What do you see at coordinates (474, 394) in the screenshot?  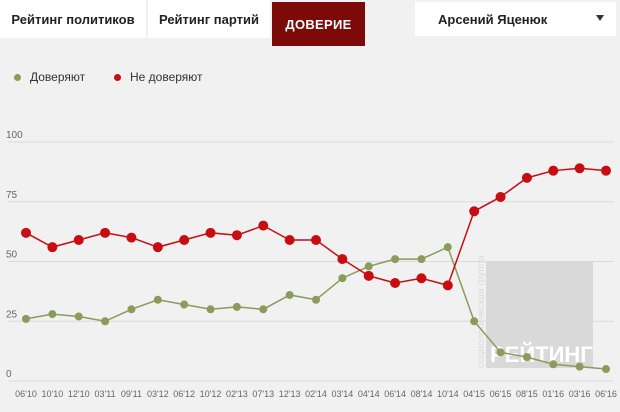 I see `x-tick-label: 04'15` at bounding box center [474, 394].